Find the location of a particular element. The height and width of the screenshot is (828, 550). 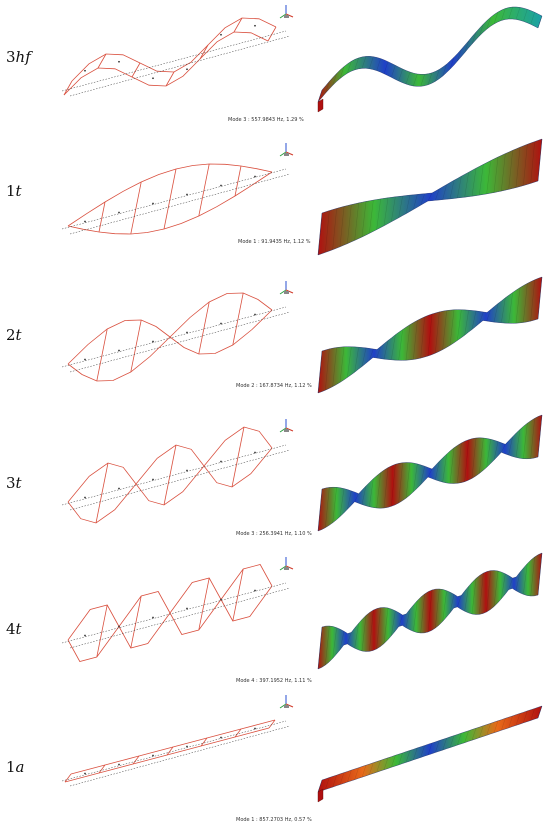

fem-ribbon-end-face is located at coordinates (320, 105).